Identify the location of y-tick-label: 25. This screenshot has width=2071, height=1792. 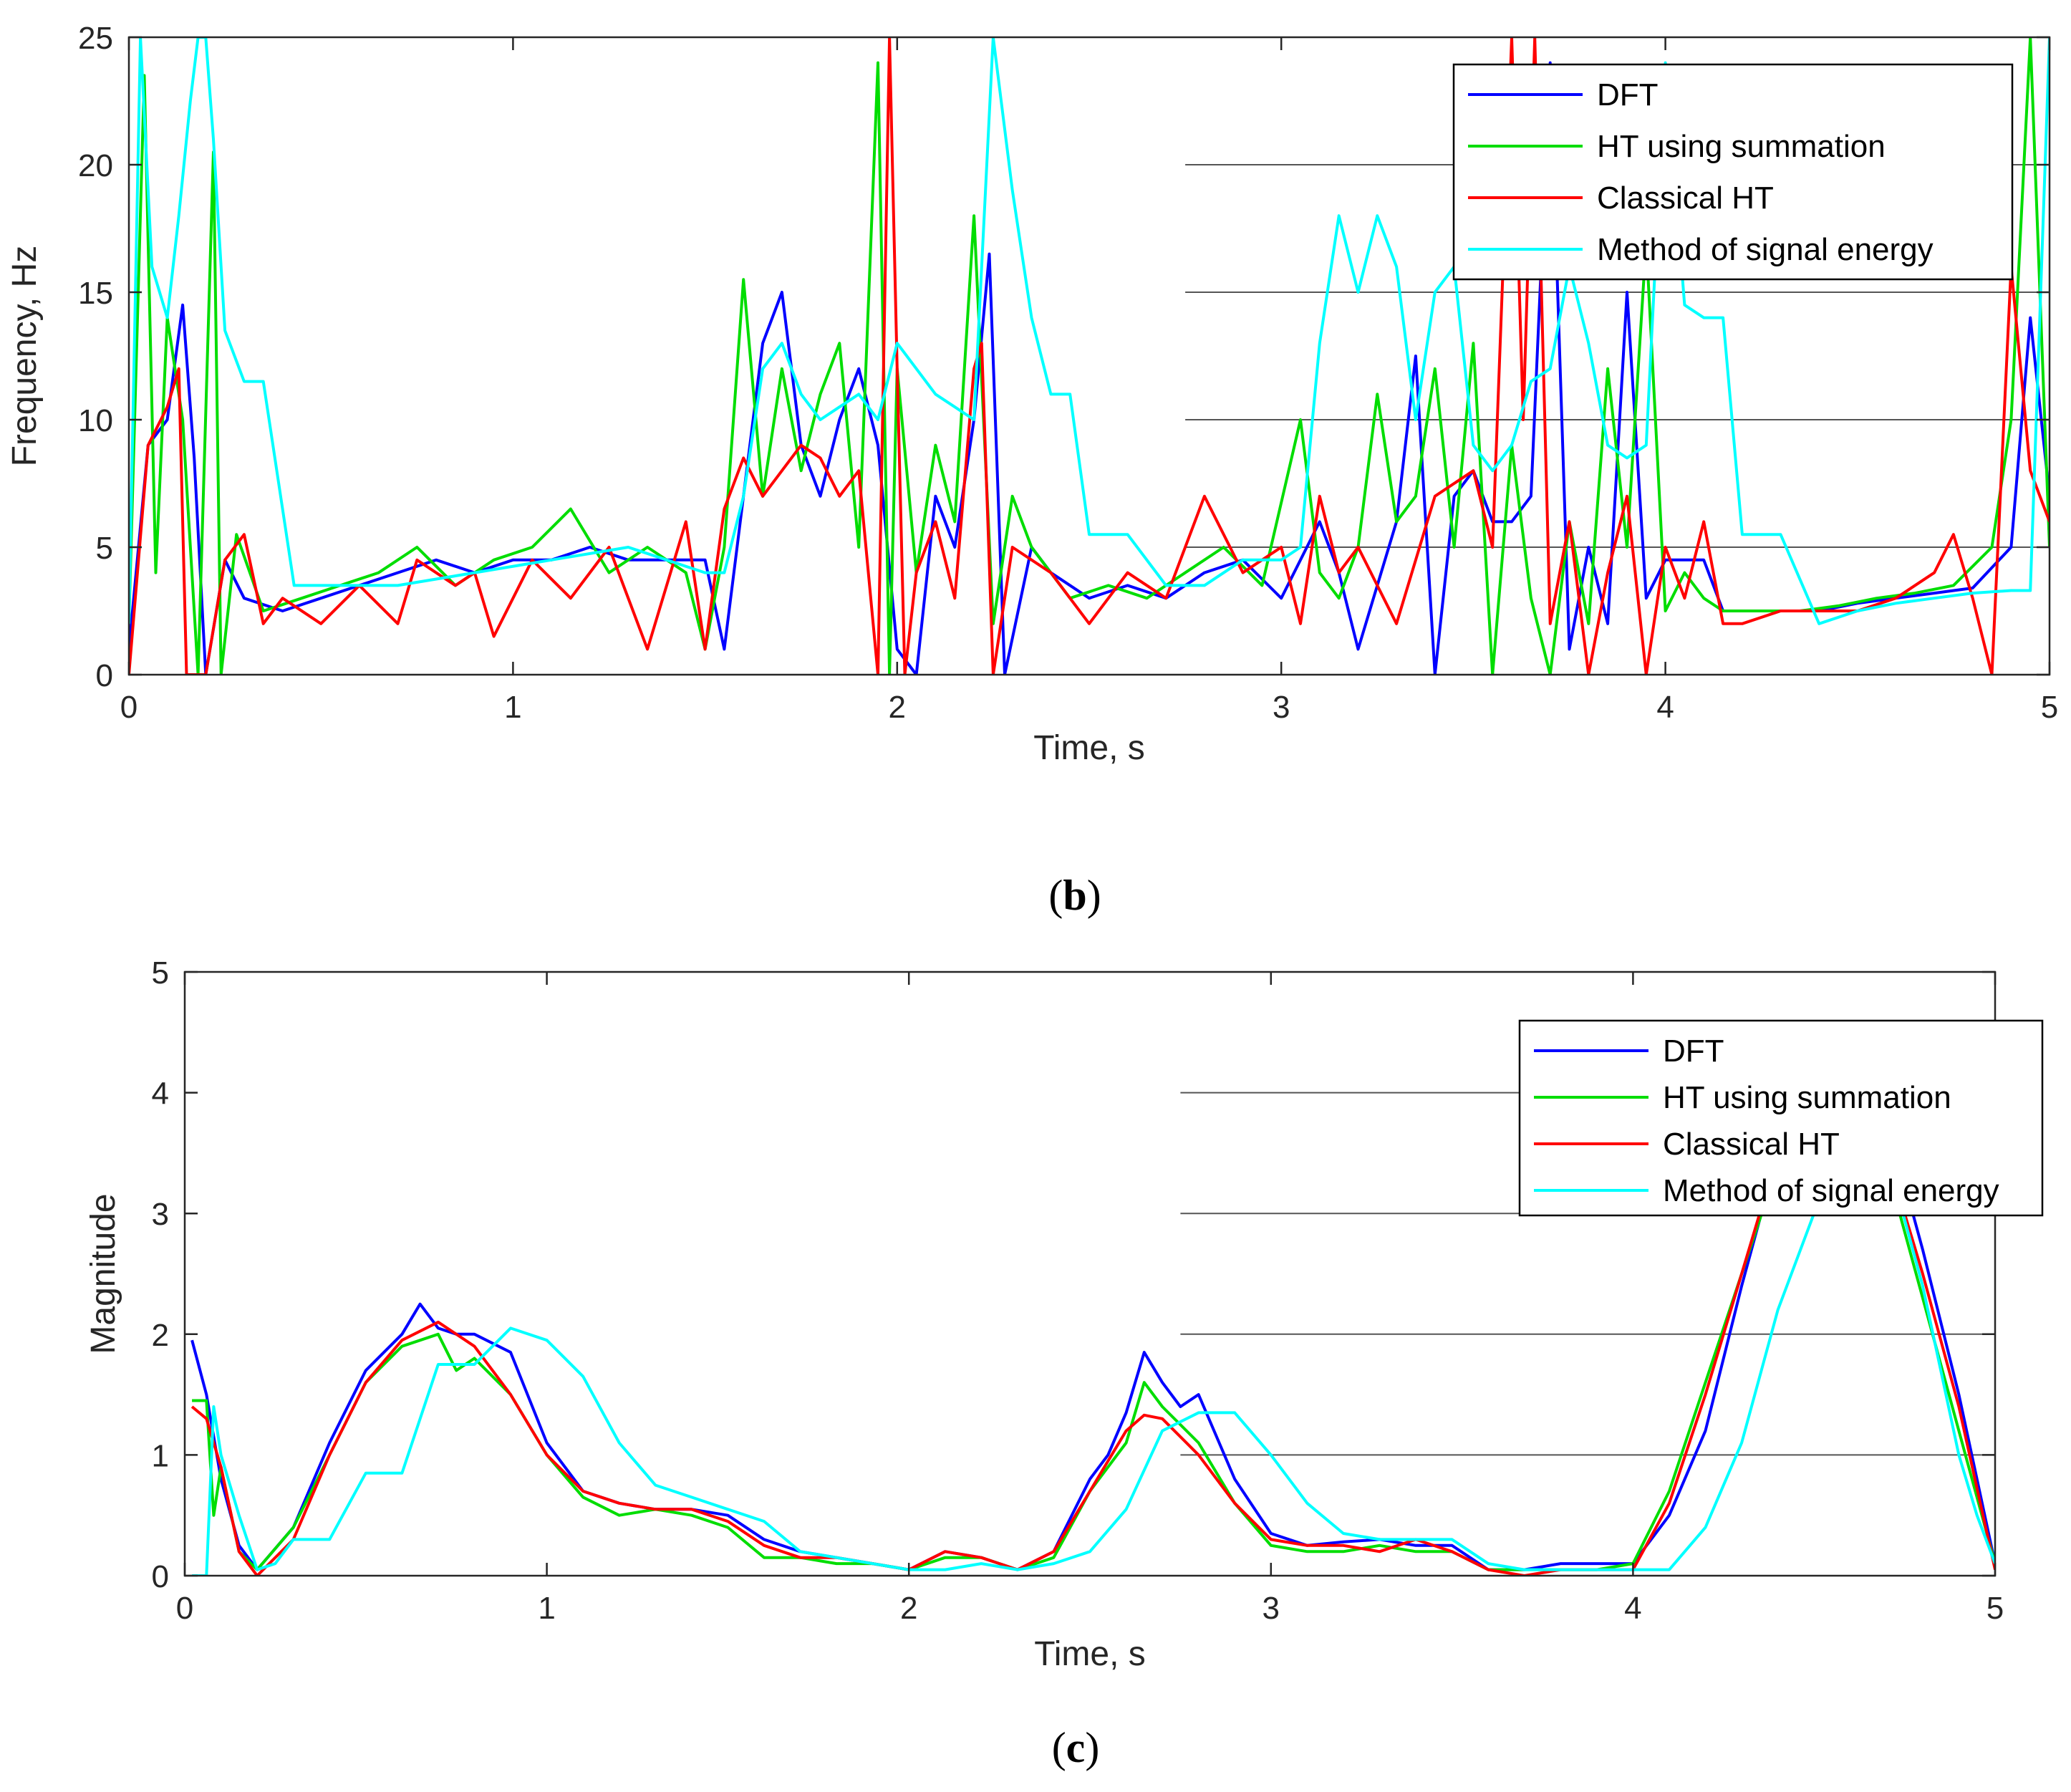
(96, 38).